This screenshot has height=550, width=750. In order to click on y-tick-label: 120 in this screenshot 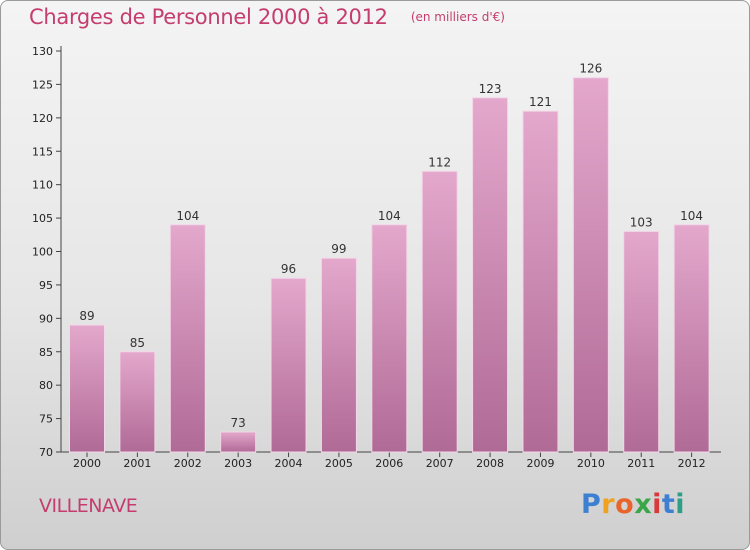, I will do `click(42, 118)`.